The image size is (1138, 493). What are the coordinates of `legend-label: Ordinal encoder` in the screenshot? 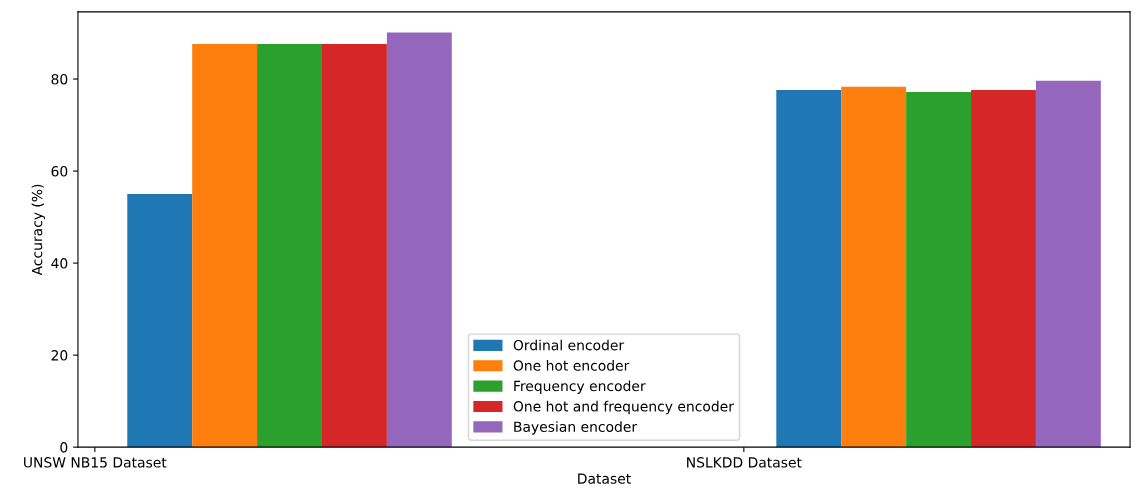 It's located at (569, 345).